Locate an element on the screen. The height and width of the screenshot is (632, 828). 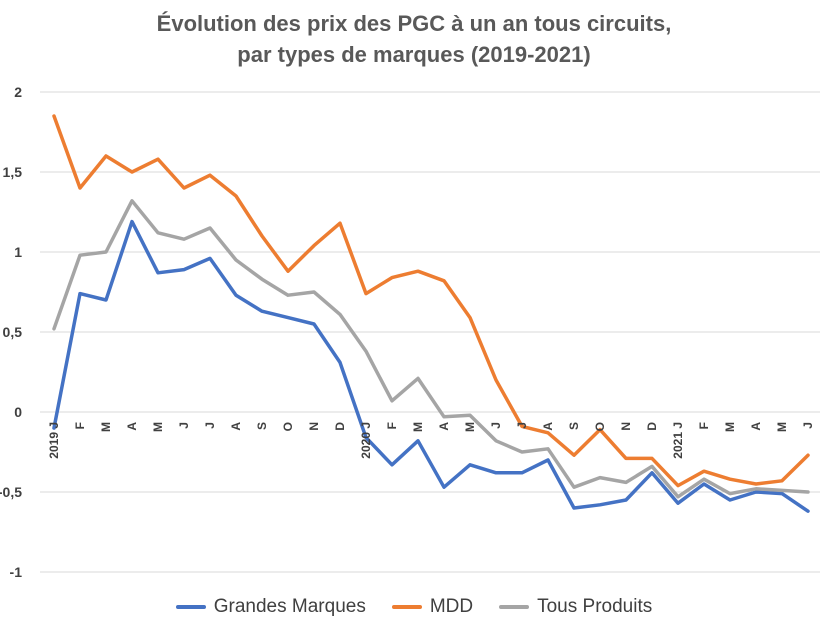
legend-swatch-mdd is located at coordinates (406, 607).